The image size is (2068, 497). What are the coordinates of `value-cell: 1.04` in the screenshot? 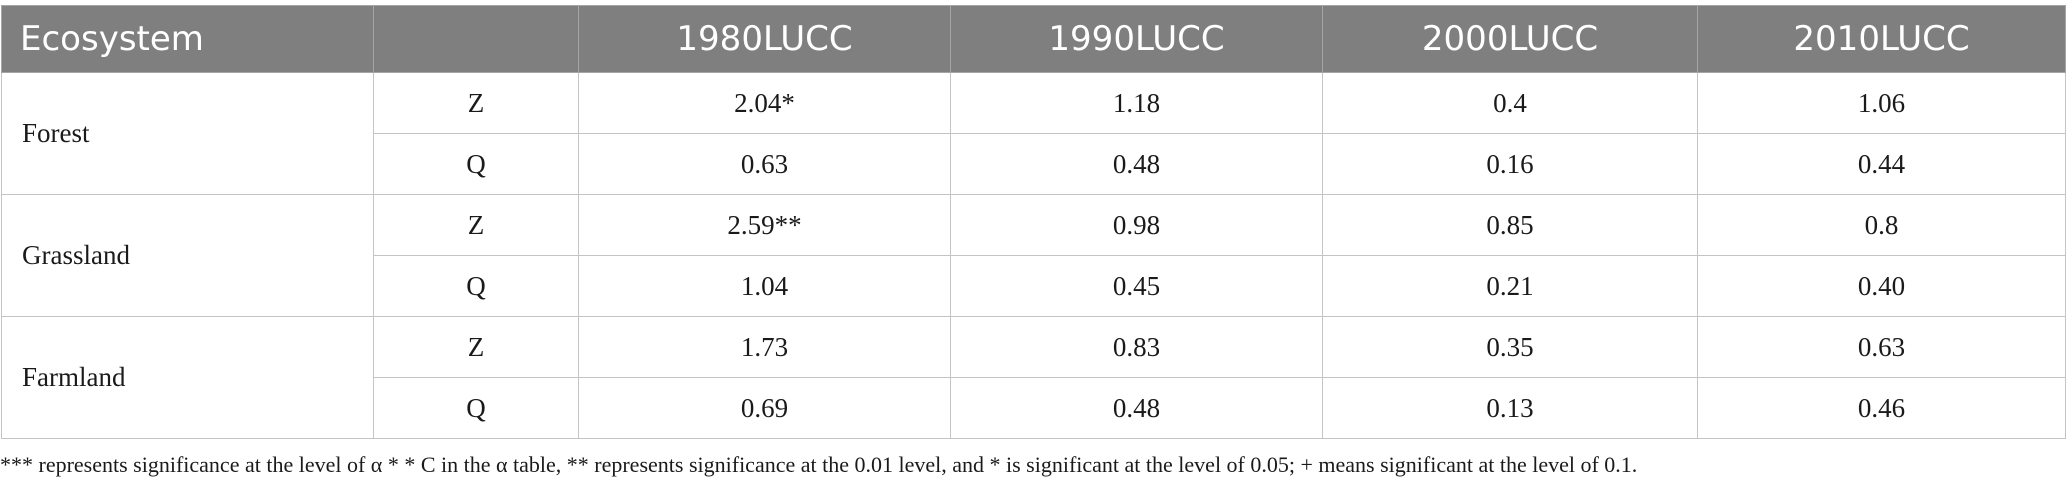 It's located at (764, 286).